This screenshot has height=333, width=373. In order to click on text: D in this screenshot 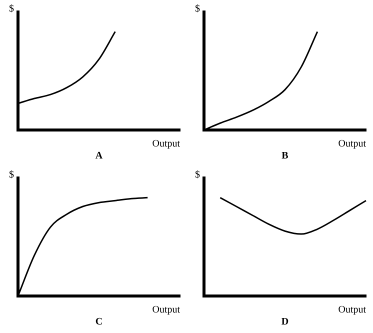, I will do `click(285, 322)`.